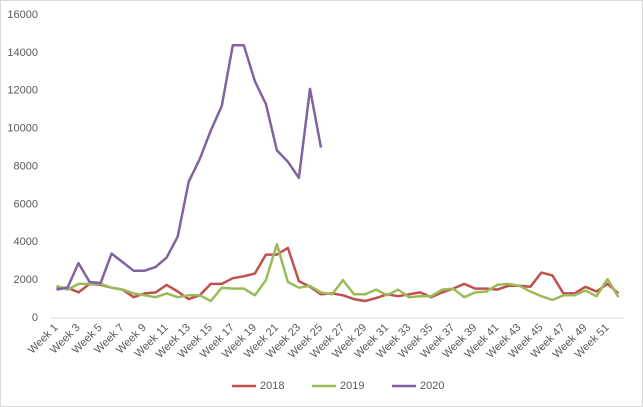  I want to click on legend-label: 2018, so click(272, 386).